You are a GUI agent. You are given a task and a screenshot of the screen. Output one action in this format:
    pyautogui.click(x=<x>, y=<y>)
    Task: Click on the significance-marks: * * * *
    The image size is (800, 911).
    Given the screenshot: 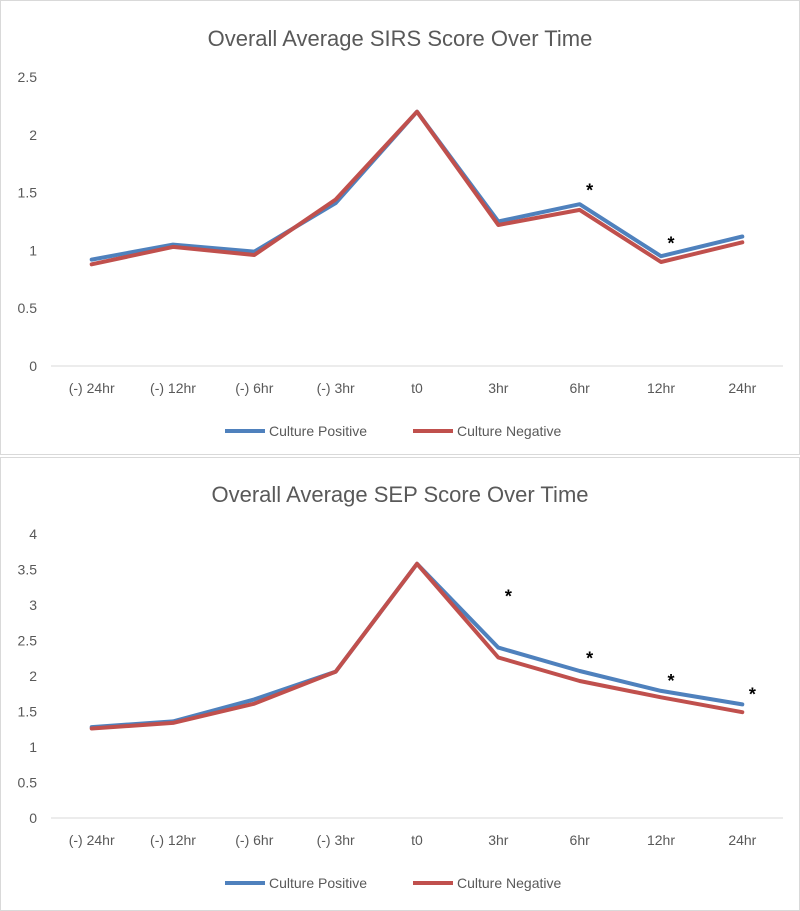 What is the action you would take?
    pyautogui.click(x=630, y=645)
    